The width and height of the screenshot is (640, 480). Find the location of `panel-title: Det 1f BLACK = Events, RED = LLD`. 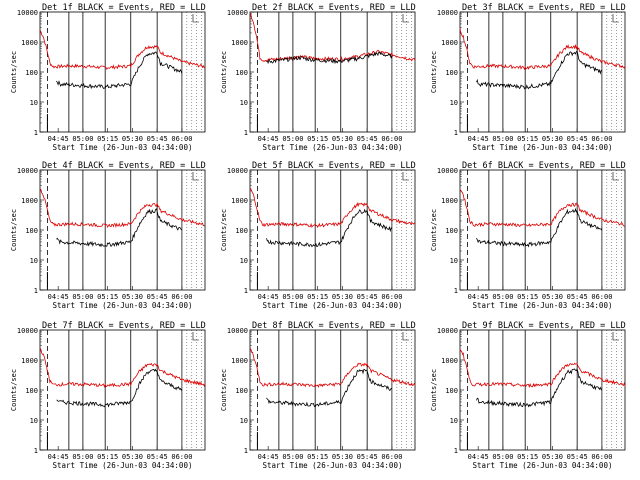

panel-title: Det 1f BLACK = Events, RED = LLD is located at coordinates (124, 8).